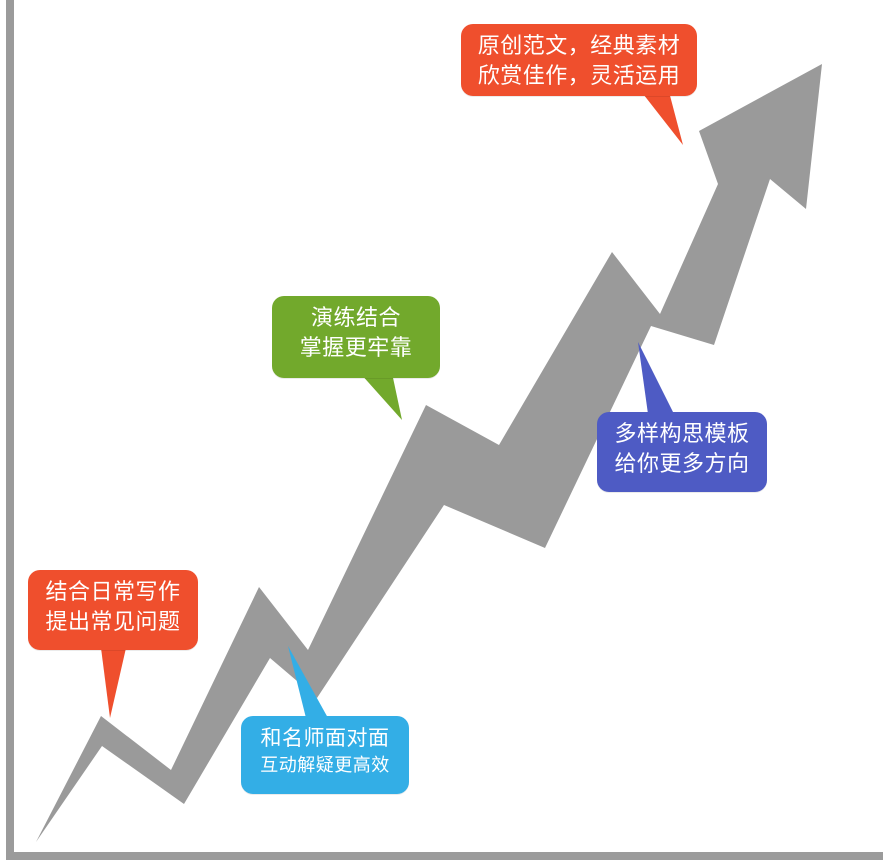  I want to click on callout-teacher-interaction: 和名师面对面 互动解疑更高效, so click(325, 755).